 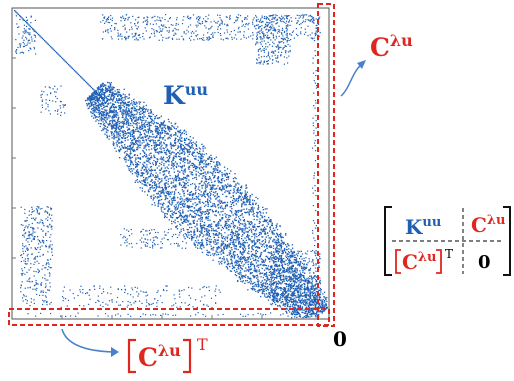 What do you see at coordinates (115, 352) in the screenshot?
I see `arrow-head-c-bottom` at bounding box center [115, 352].